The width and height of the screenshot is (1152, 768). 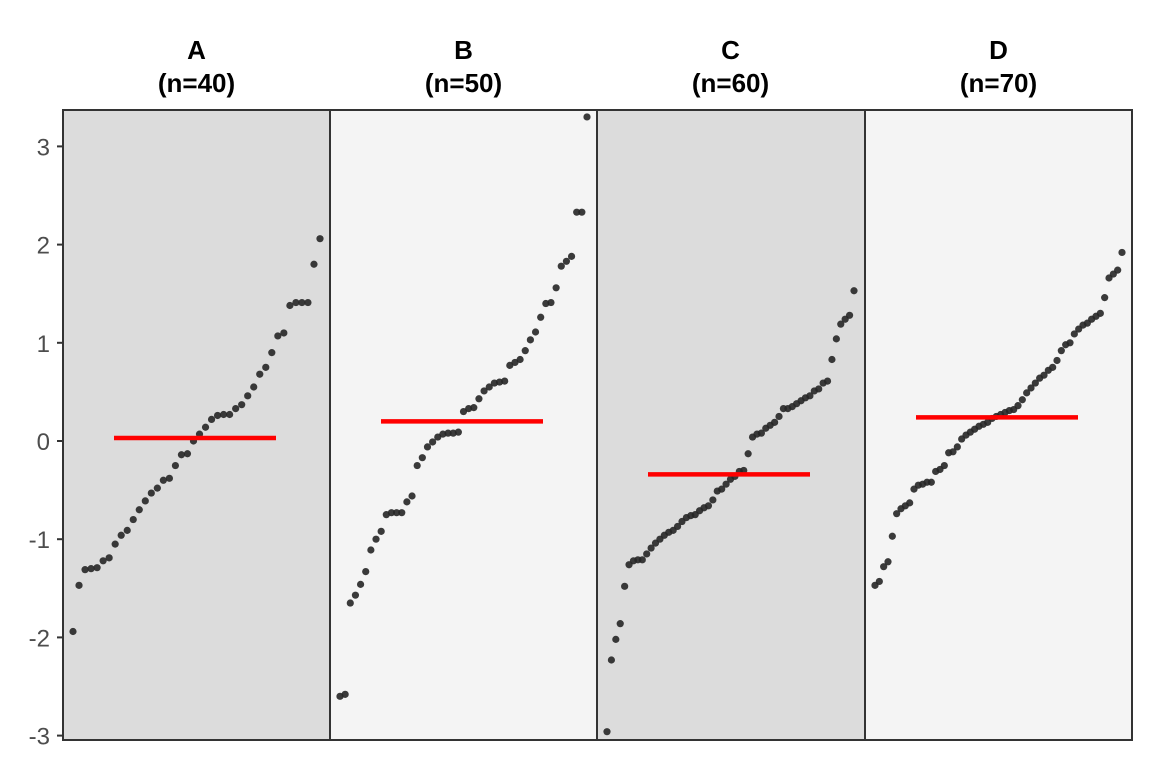 What do you see at coordinates (463, 50) in the screenshot?
I see `facet-title: B` at bounding box center [463, 50].